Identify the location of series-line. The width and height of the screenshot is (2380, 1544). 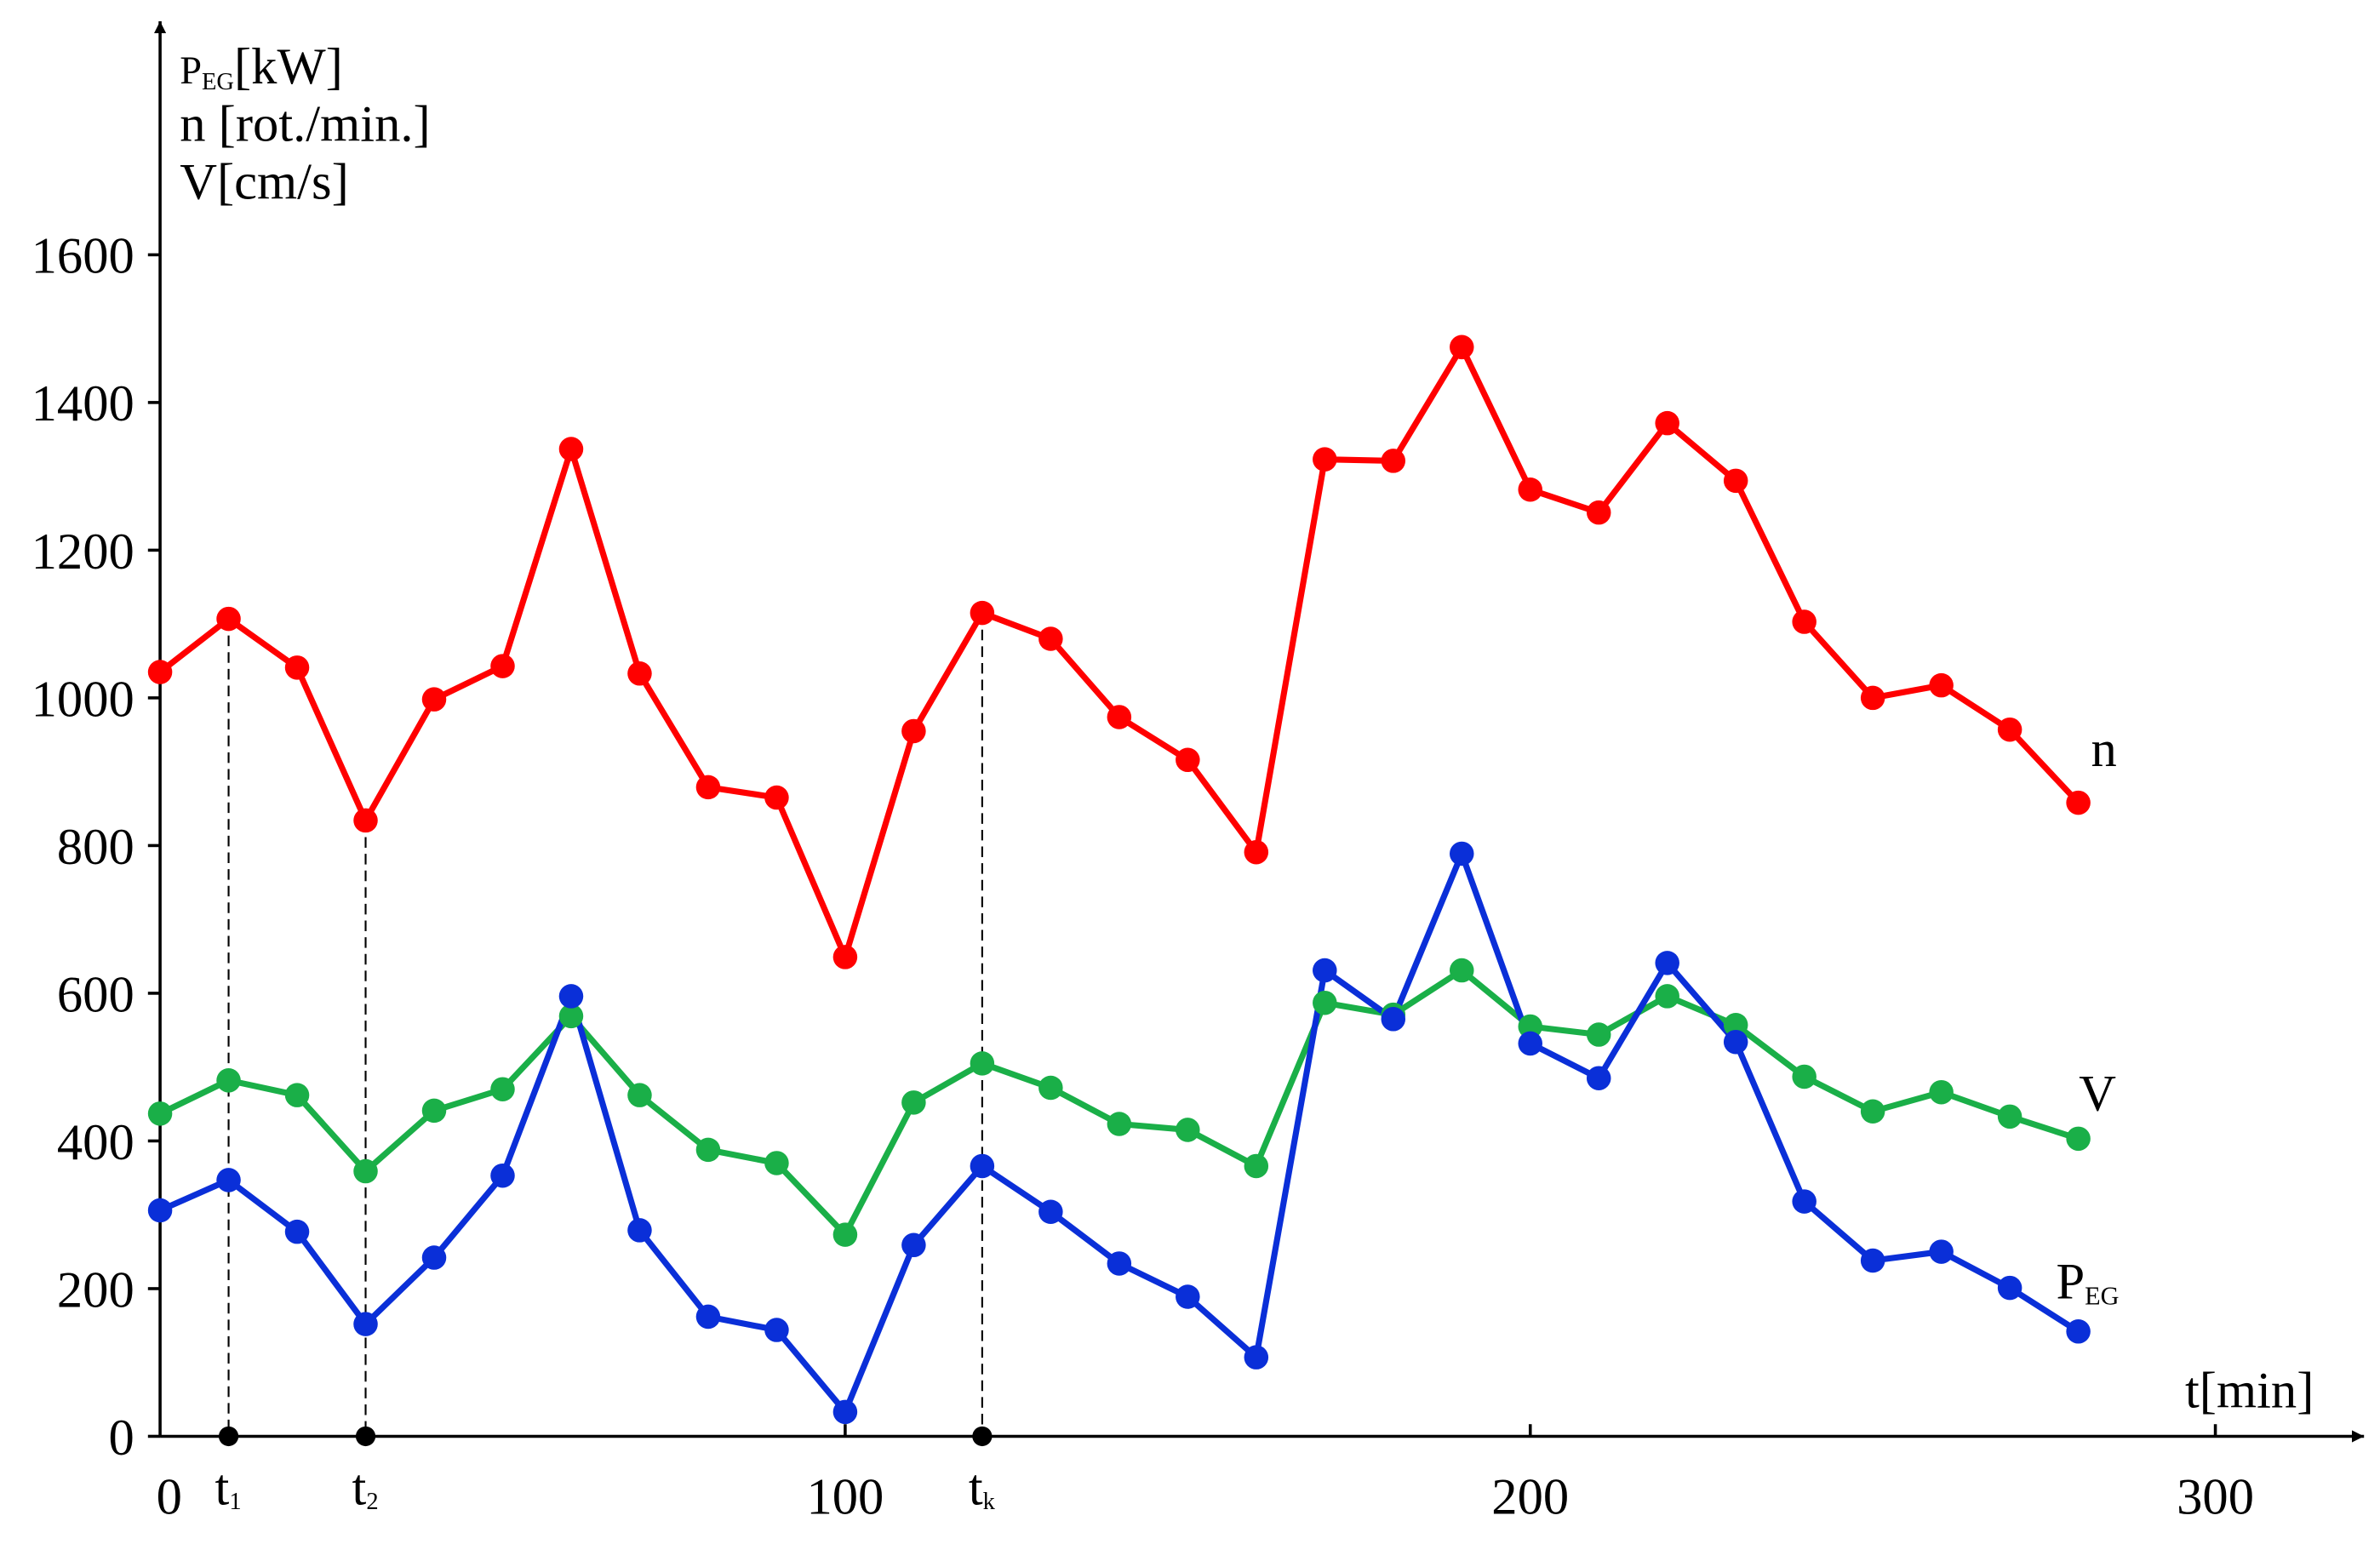
(1119, 1102).